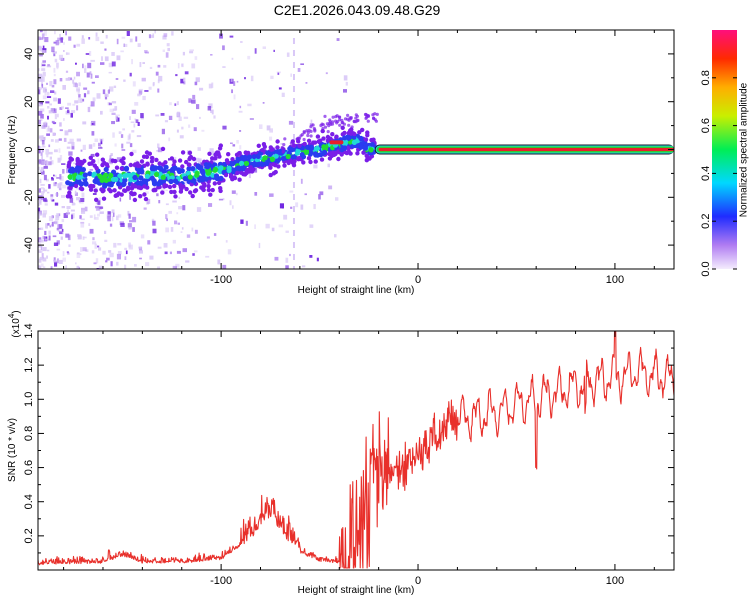 This screenshot has width=750, height=600. What do you see at coordinates (29, 364) in the screenshot?
I see `y-tick-label: 1.2` at bounding box center [29, 364].